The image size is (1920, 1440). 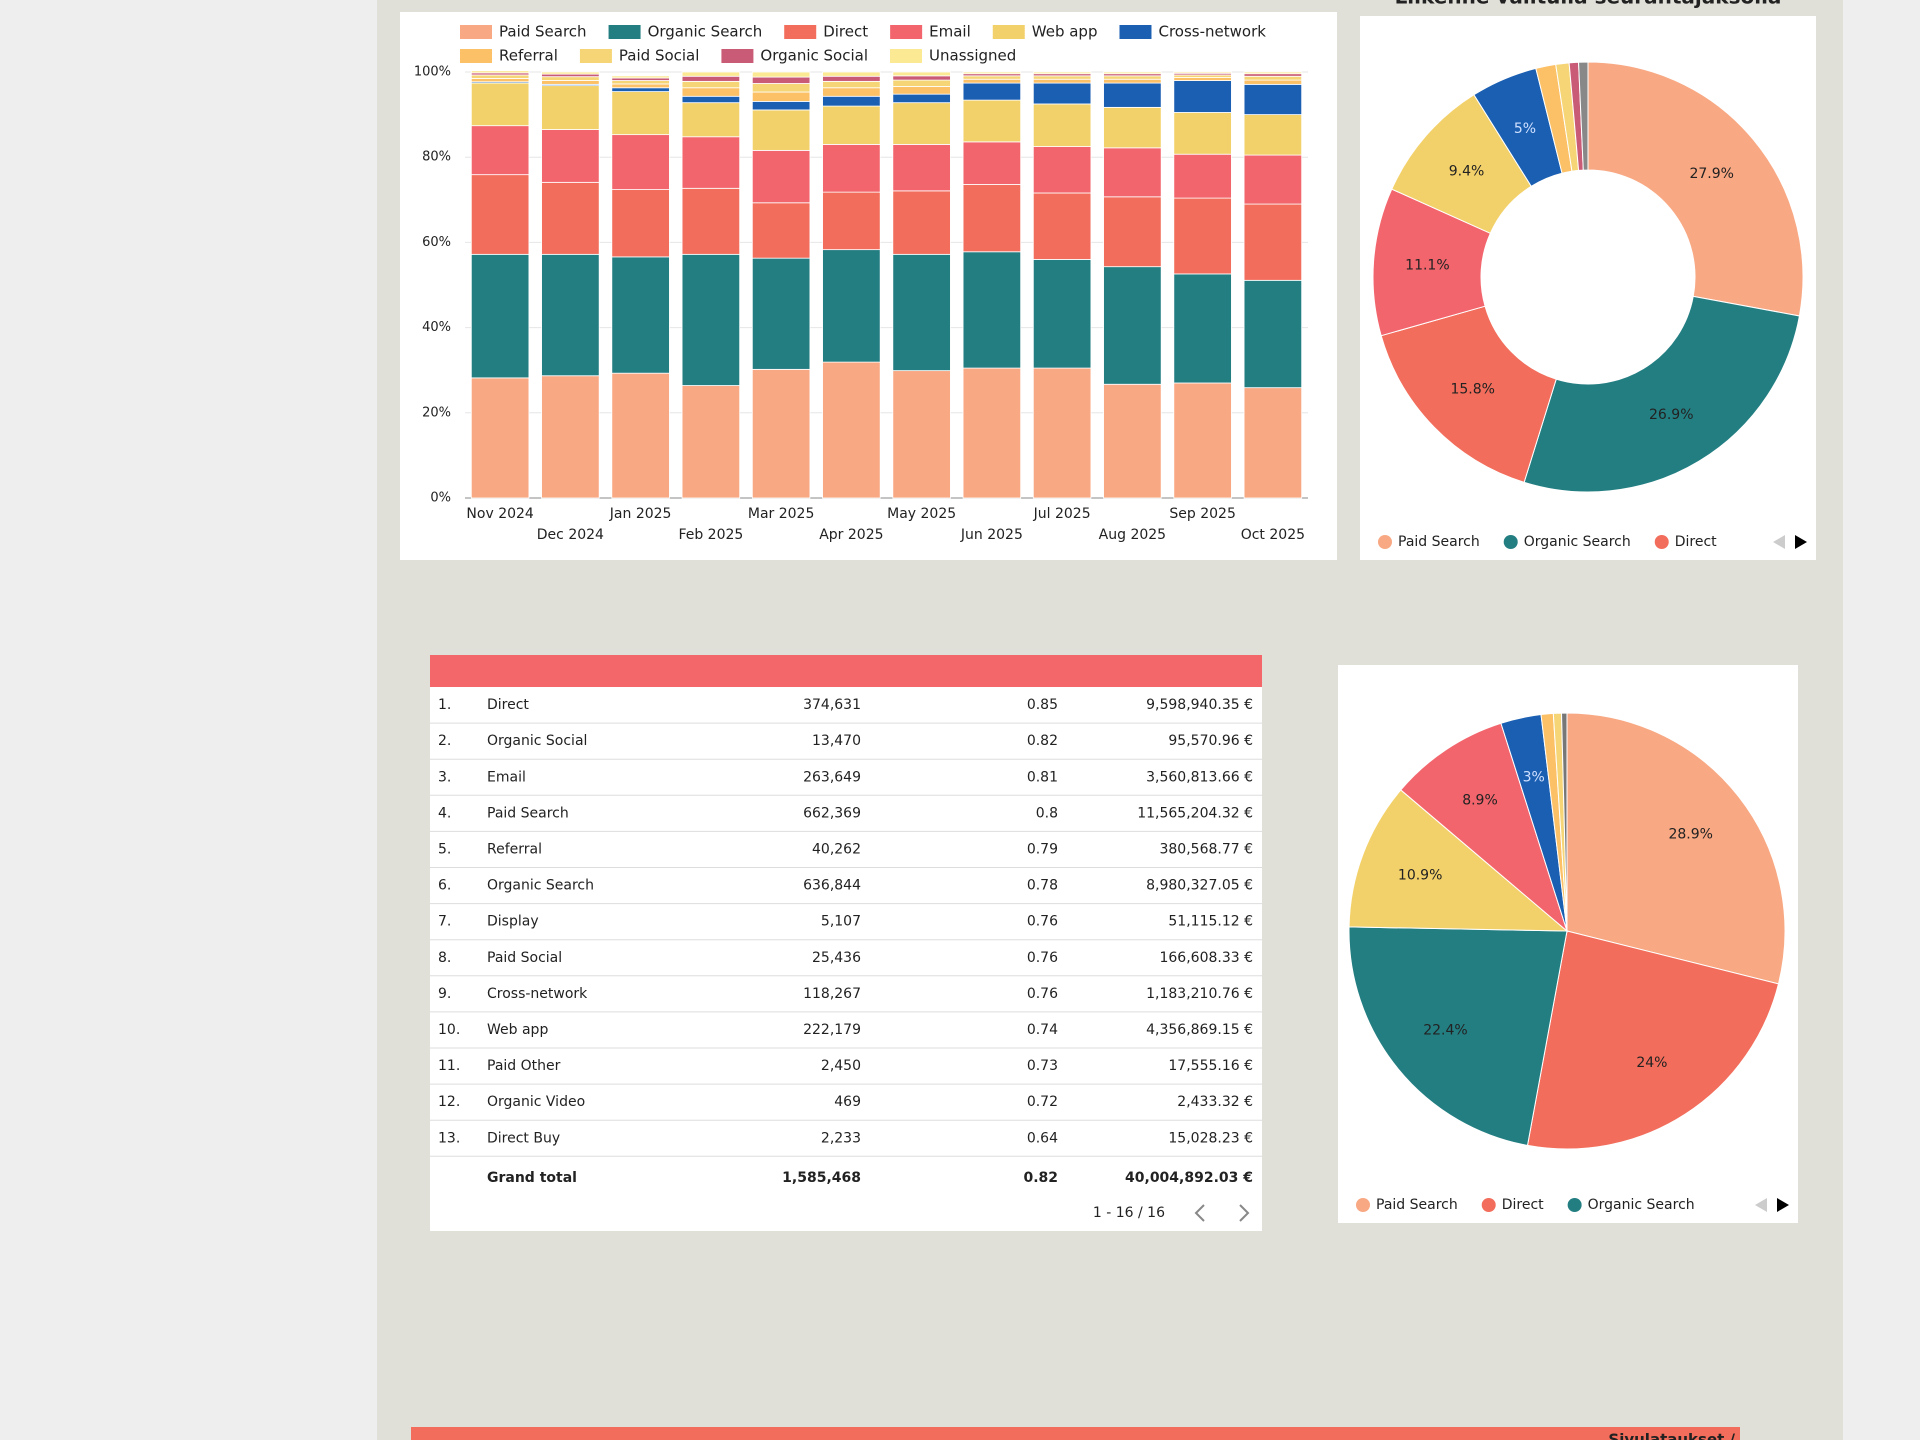 I want to click on table-cell: 222,179, so click(x=832, y=1030).